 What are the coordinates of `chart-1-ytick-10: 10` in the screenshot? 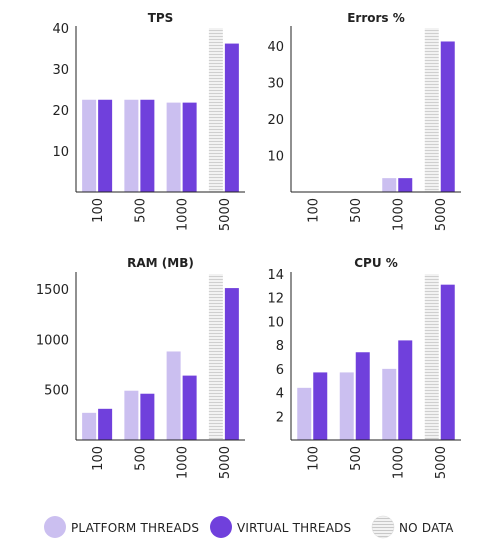 It's located at (60, 152).